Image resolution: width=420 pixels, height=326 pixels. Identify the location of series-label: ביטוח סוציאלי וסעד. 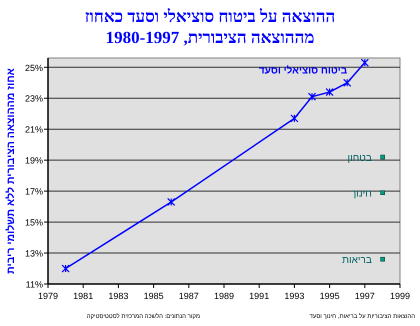
(303, 70).